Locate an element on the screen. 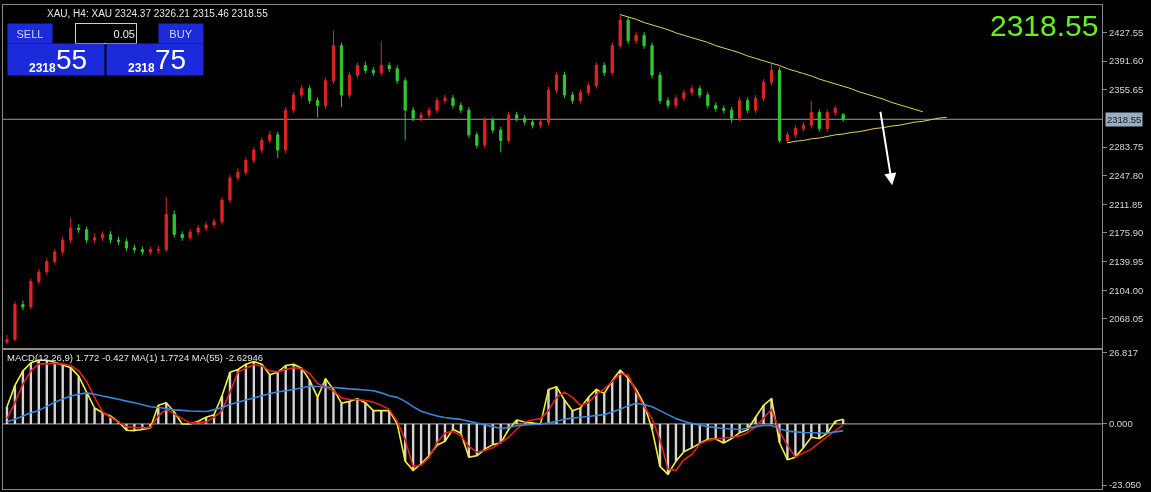  y-tick-label: 2211.85 is located at coordinates (1125, 204).